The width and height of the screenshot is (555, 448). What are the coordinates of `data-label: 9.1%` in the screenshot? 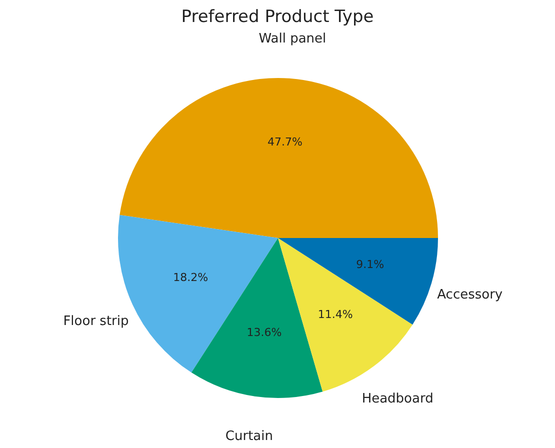 It's located at (370, 265).